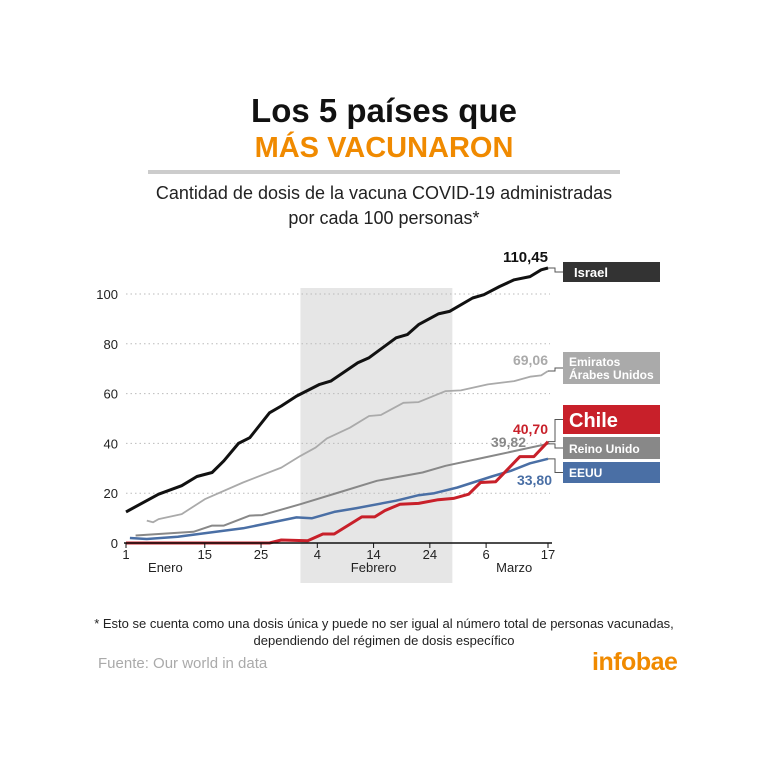  Describe the element at coordinates (514, 567) in the screenshot. I see `month-label: Marzo` at that location.